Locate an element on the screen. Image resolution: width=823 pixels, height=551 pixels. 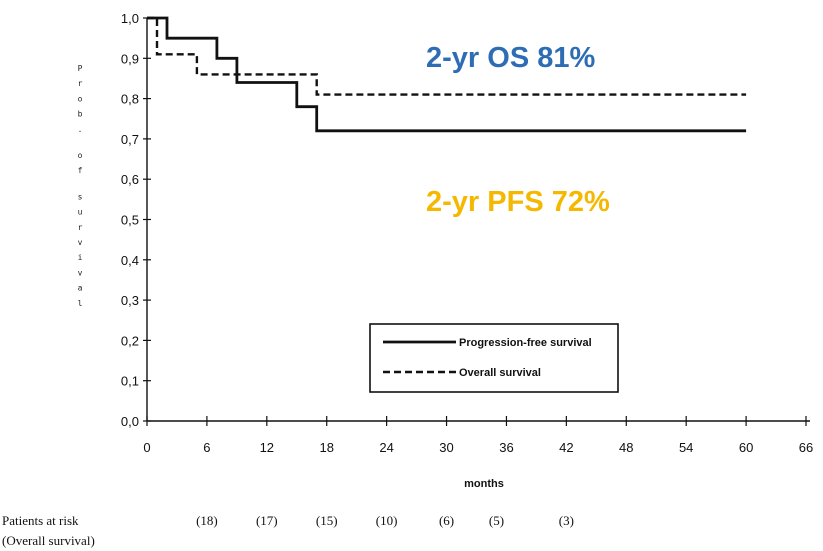
y-label-char: s is located at coordinates (80, 196).